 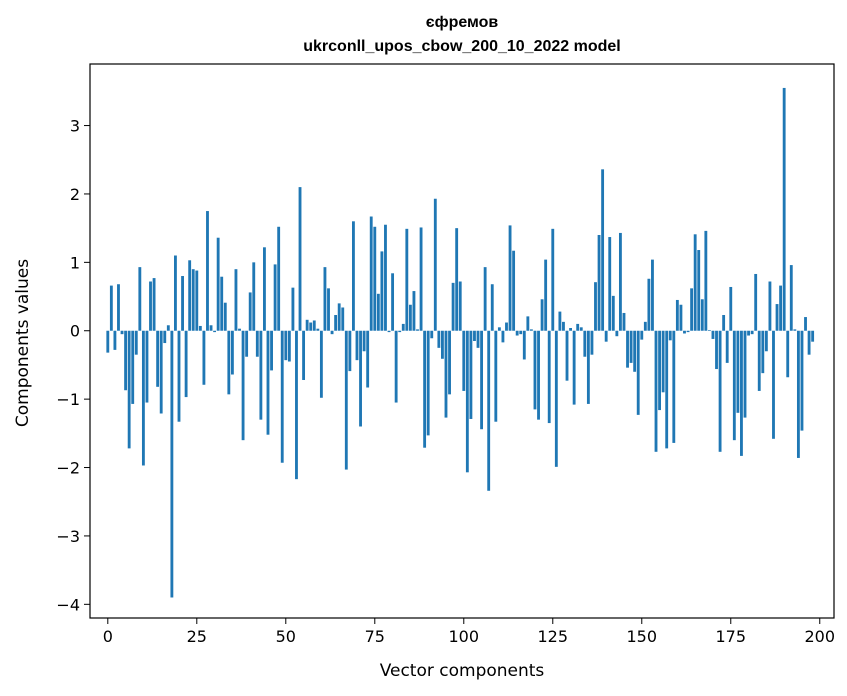 I want to click on y-tick-label: 2, so click(x=75, y=194).